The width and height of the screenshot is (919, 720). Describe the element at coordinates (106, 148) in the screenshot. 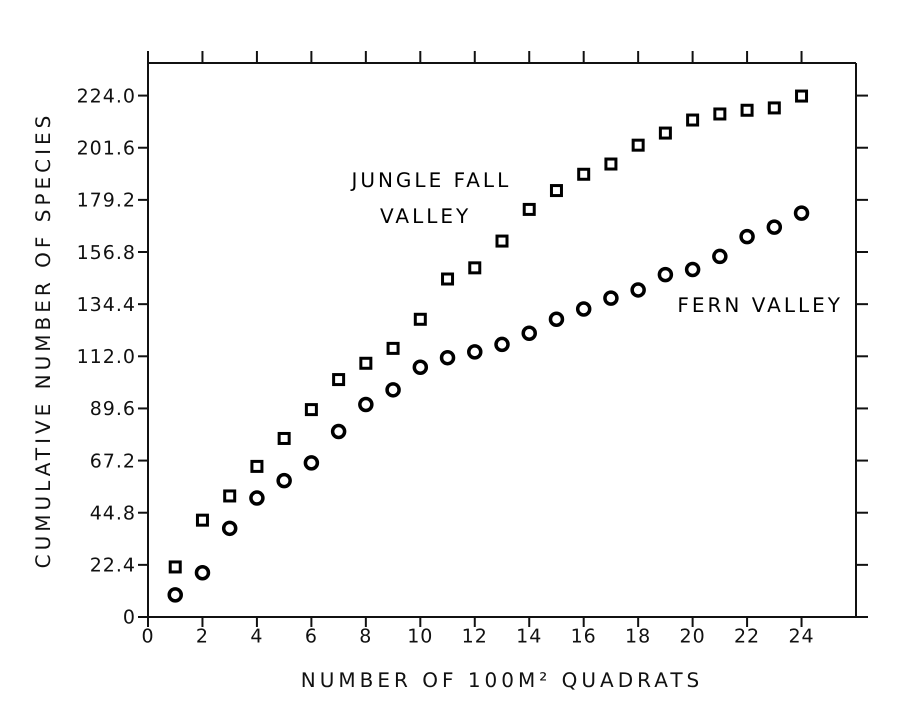

I see `y-tick-label: 201.6` at that location.